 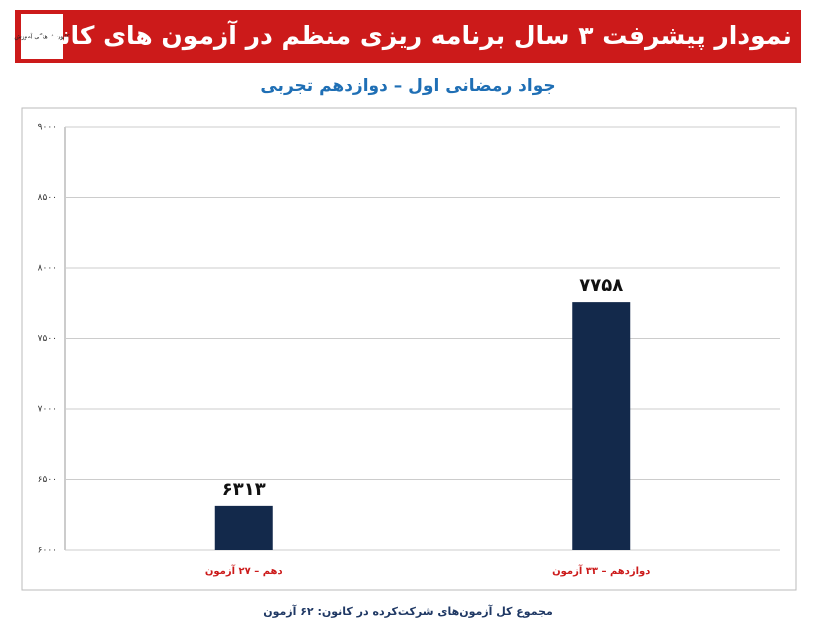 What do you see at coordinates (601, 285) in the screenshot?
I see `data-label: ۷۷۵۸` at bounding box center [601, 285].